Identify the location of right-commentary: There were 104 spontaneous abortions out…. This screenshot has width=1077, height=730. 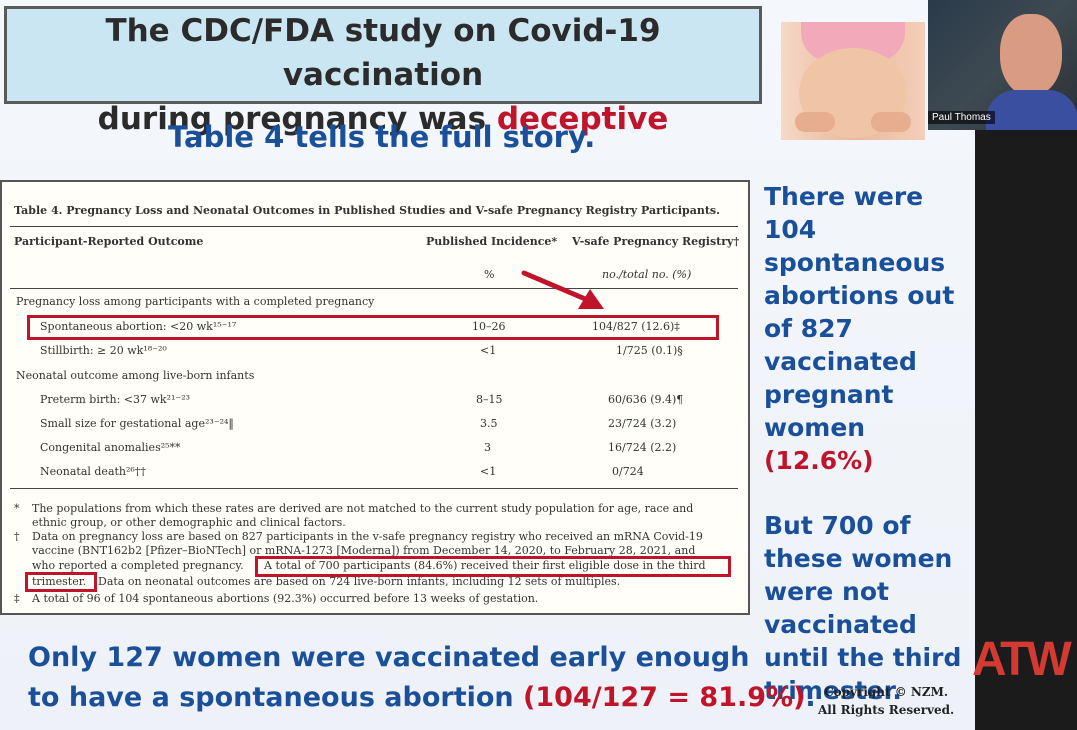
(866, 443).